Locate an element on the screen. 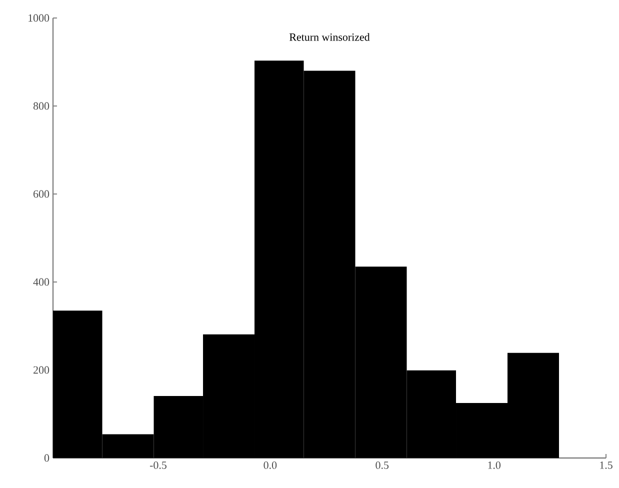  y-tick-label: 800 is located at coordinates (41, 106).